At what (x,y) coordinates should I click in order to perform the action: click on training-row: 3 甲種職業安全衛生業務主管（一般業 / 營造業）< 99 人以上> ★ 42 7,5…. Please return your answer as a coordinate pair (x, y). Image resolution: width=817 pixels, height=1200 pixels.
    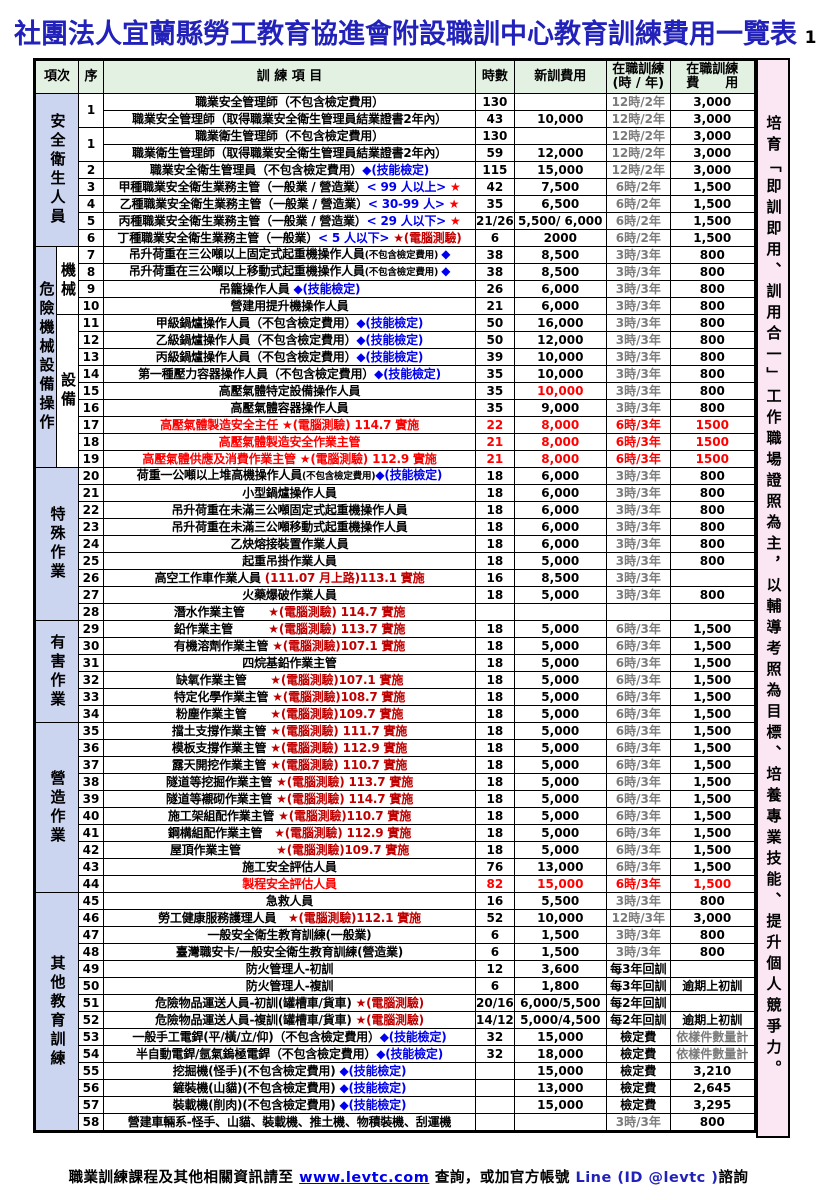
    Looking at the image, I should click on (395, 187).